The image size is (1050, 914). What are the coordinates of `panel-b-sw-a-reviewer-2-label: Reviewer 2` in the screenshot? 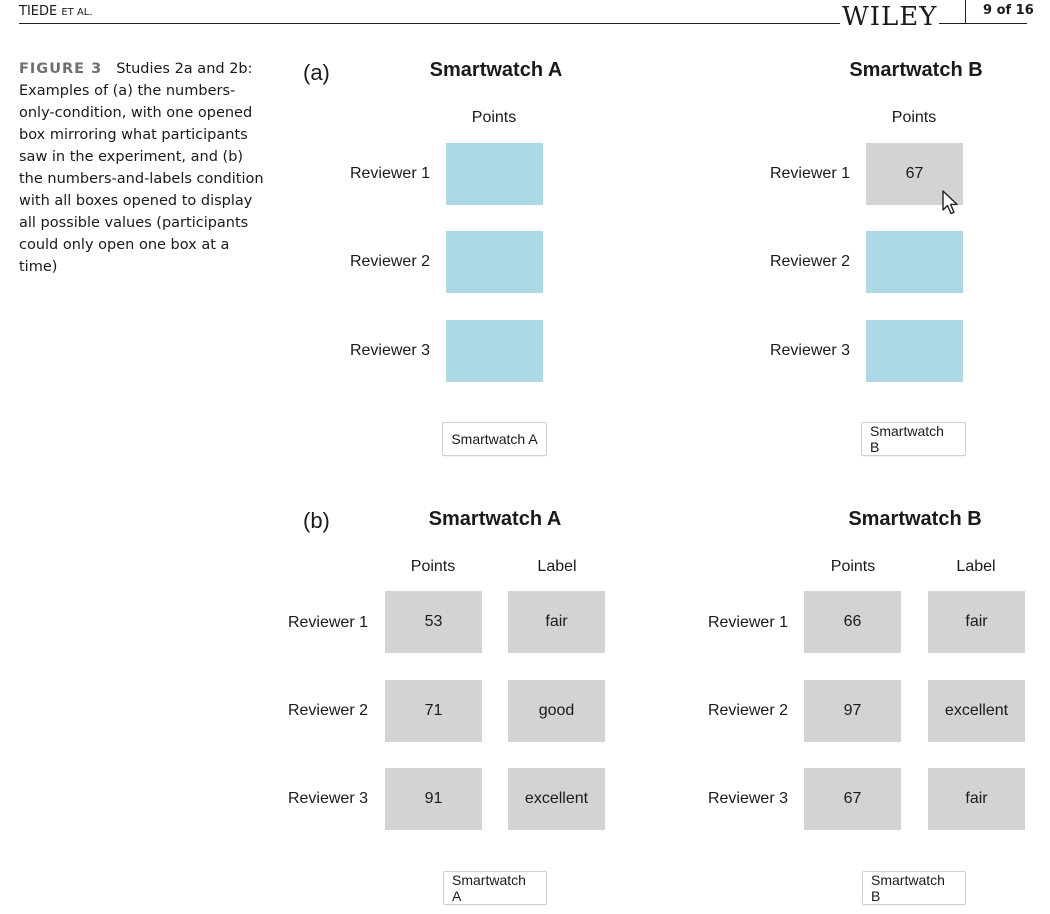 It's located at (327, 710).